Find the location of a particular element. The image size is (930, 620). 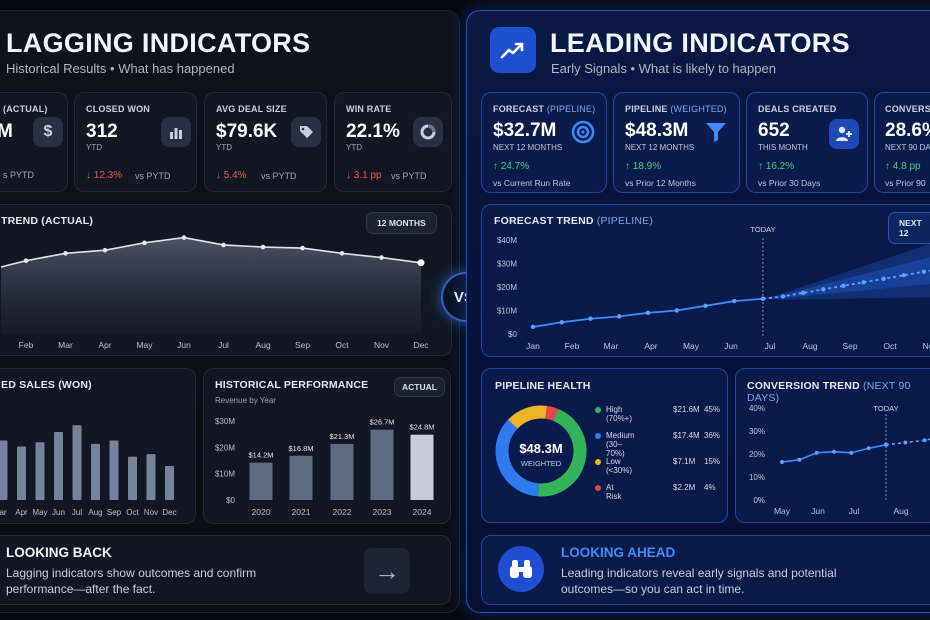

conversion-trend-chart: 0% 10% 20% 30% 40% May Jun Jul Aug TODAY is located at coordinates (839, 460).